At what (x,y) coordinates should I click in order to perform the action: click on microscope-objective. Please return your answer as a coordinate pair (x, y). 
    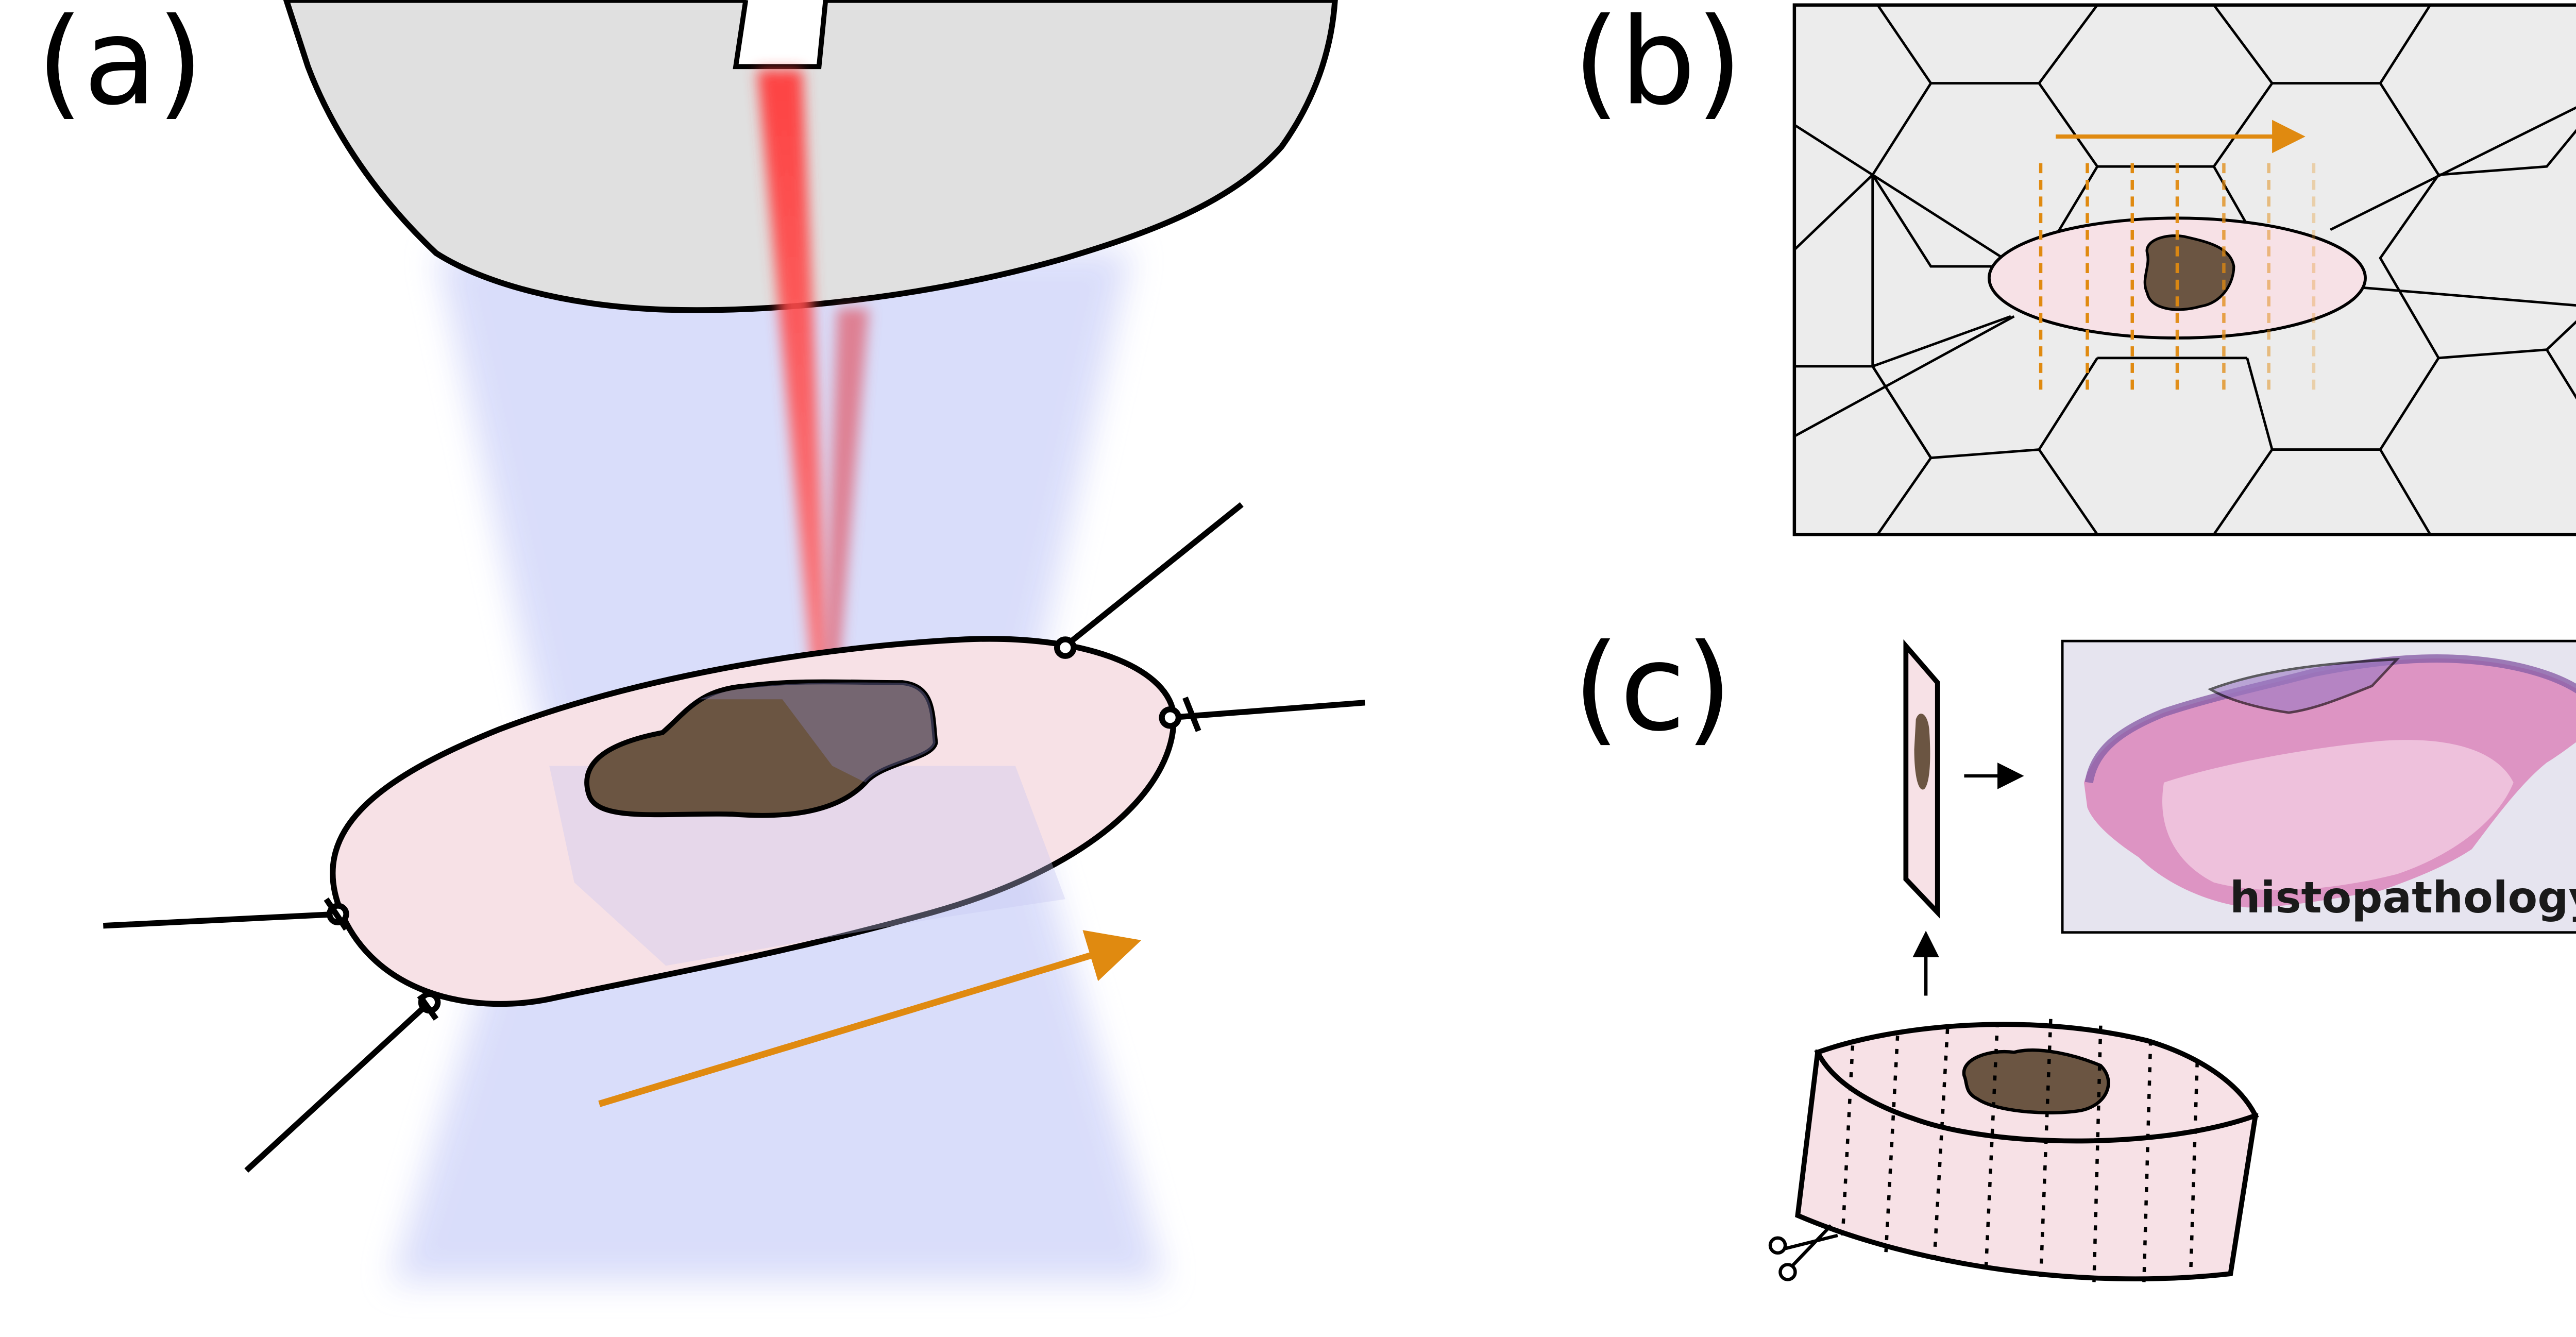
    Looking at the image, I should click on (810, 156).